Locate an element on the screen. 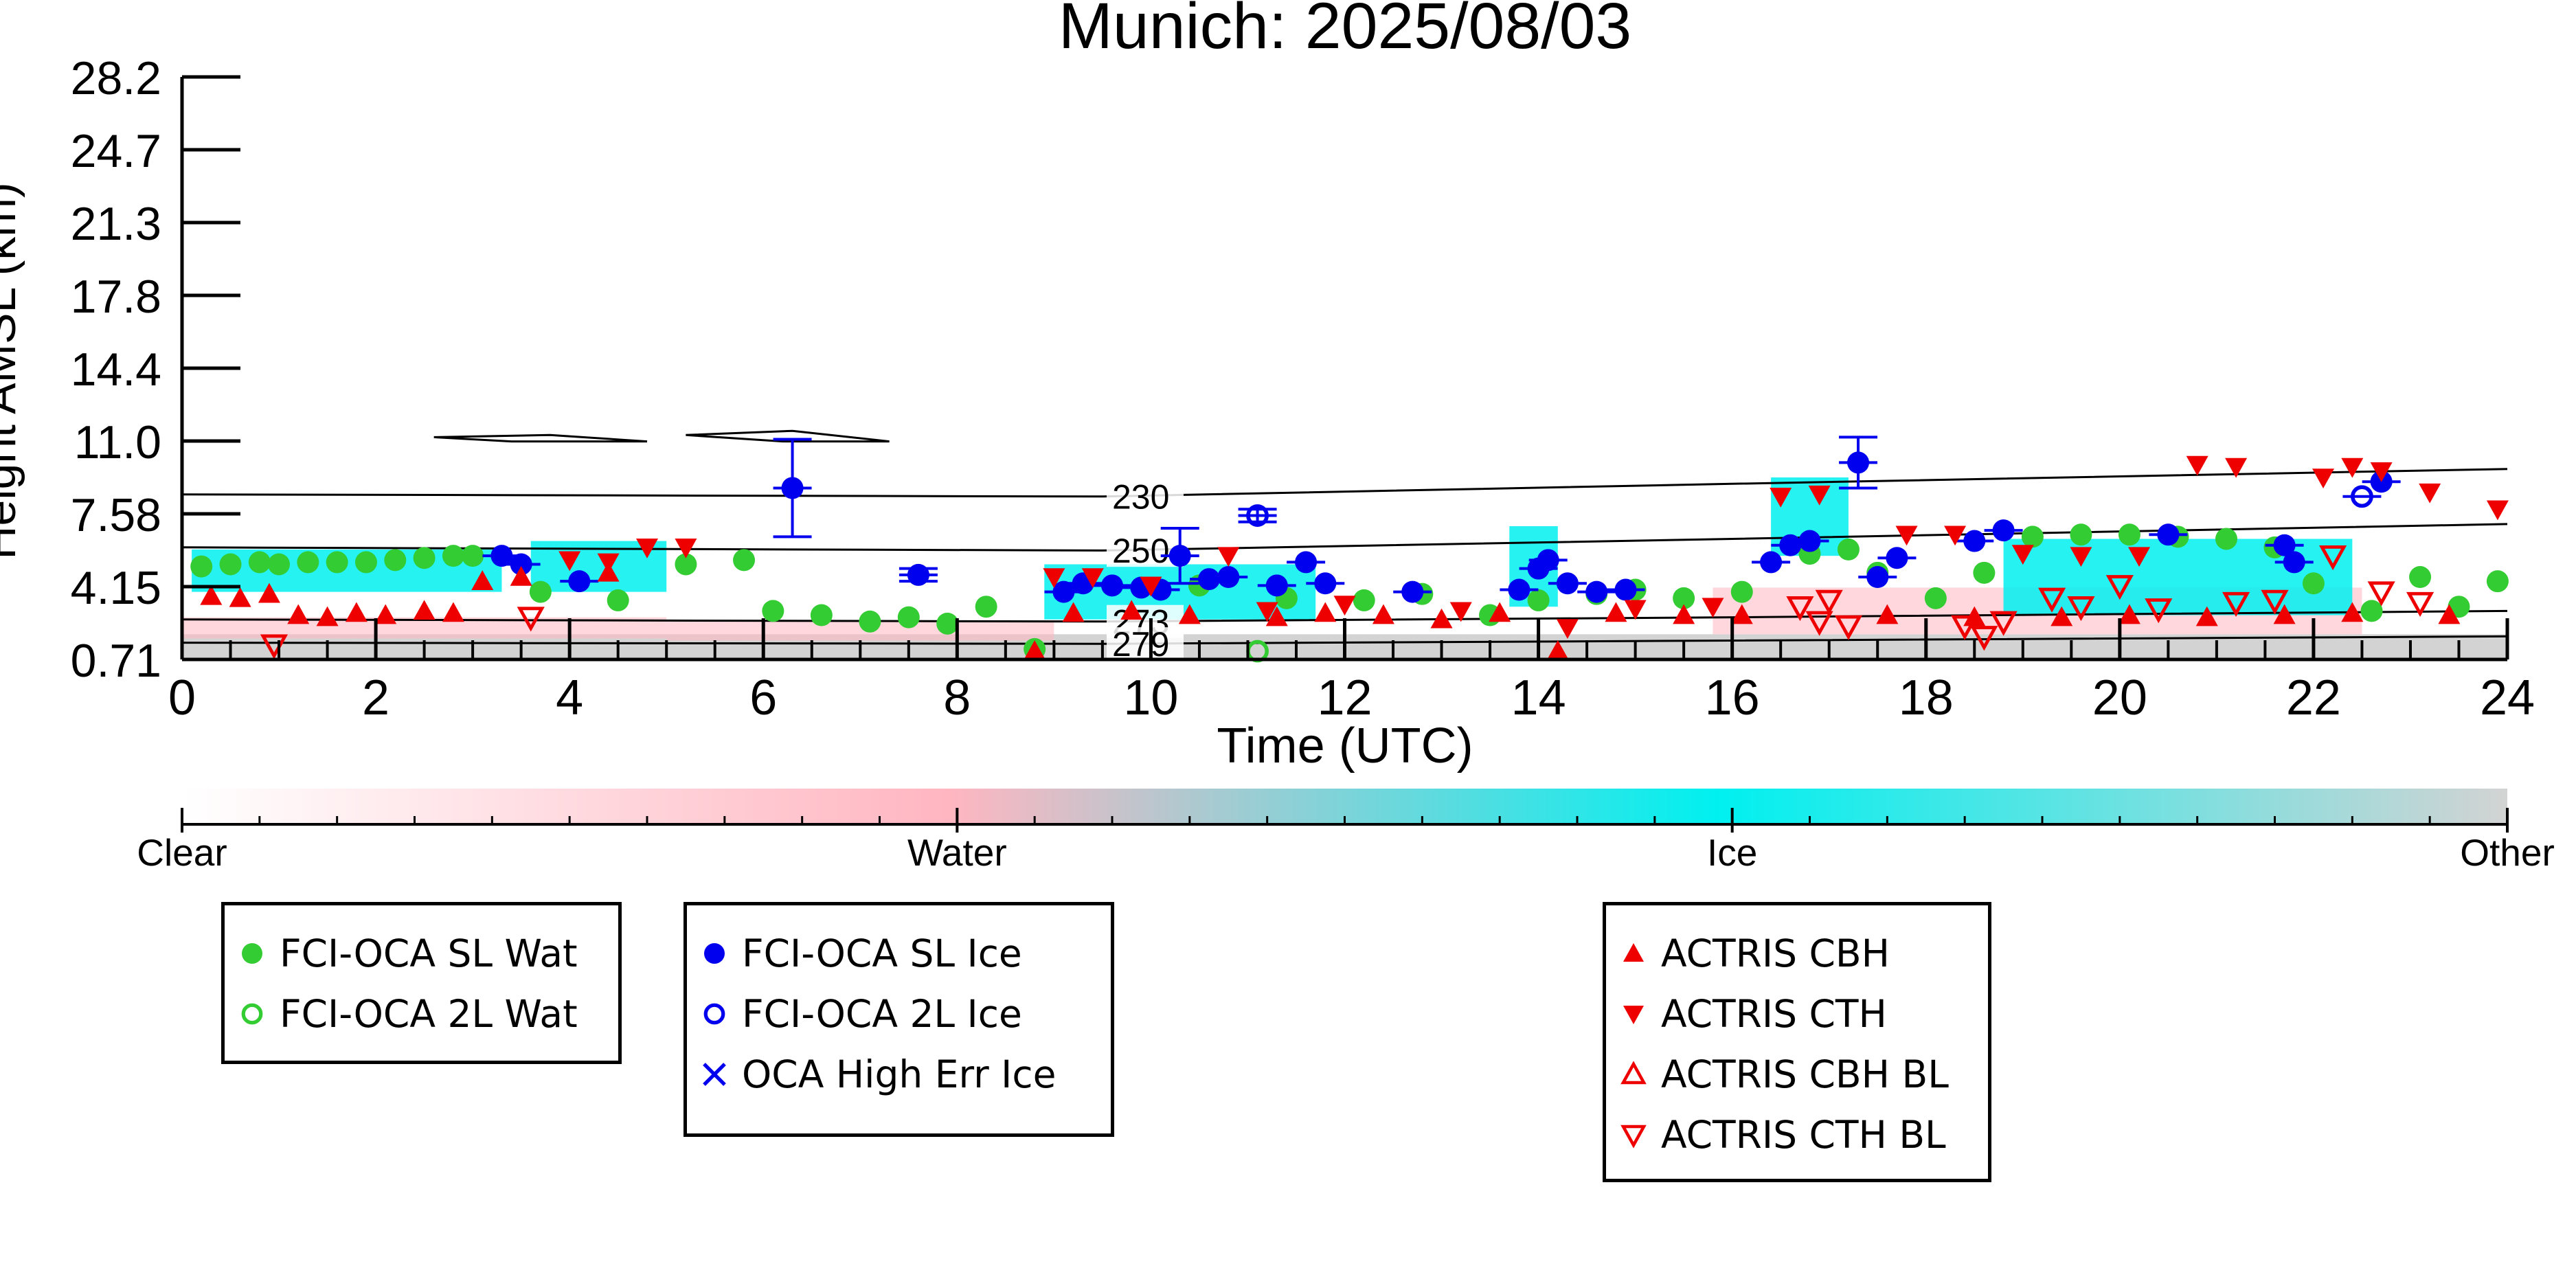 The height and width of the screenshot is (1288, 2576). legend-water: FCI-OCA SL Wat FCI-OCA 2L Wat is located at coordinates (421, 983).